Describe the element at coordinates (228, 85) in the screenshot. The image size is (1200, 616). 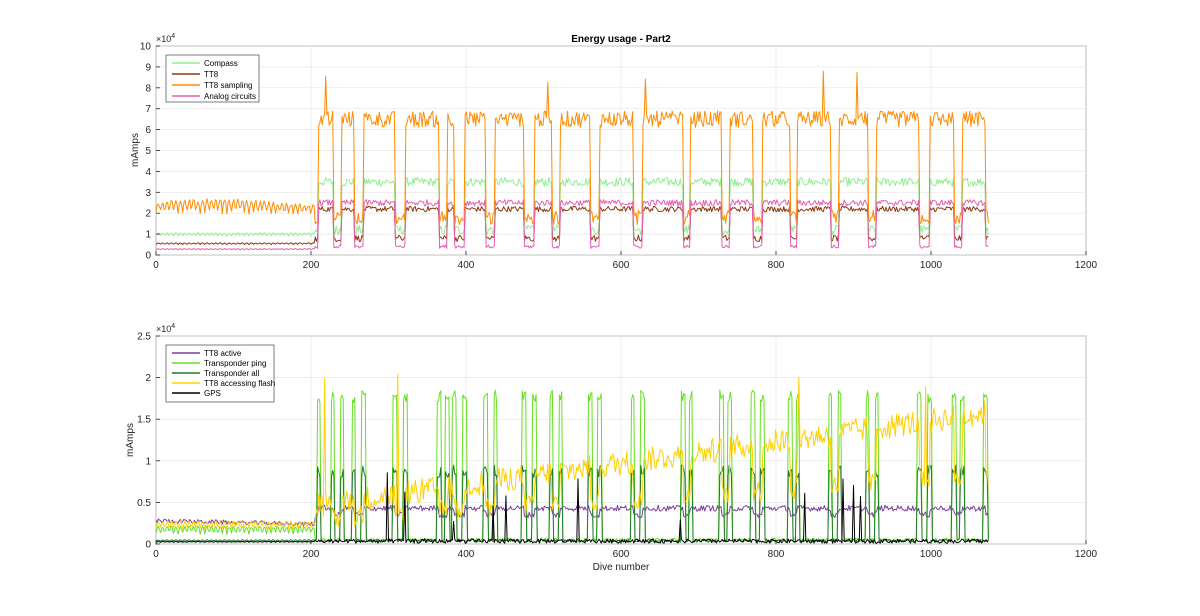
I see `legend-label-tt8-sampling: TT8 sampling` at that location.